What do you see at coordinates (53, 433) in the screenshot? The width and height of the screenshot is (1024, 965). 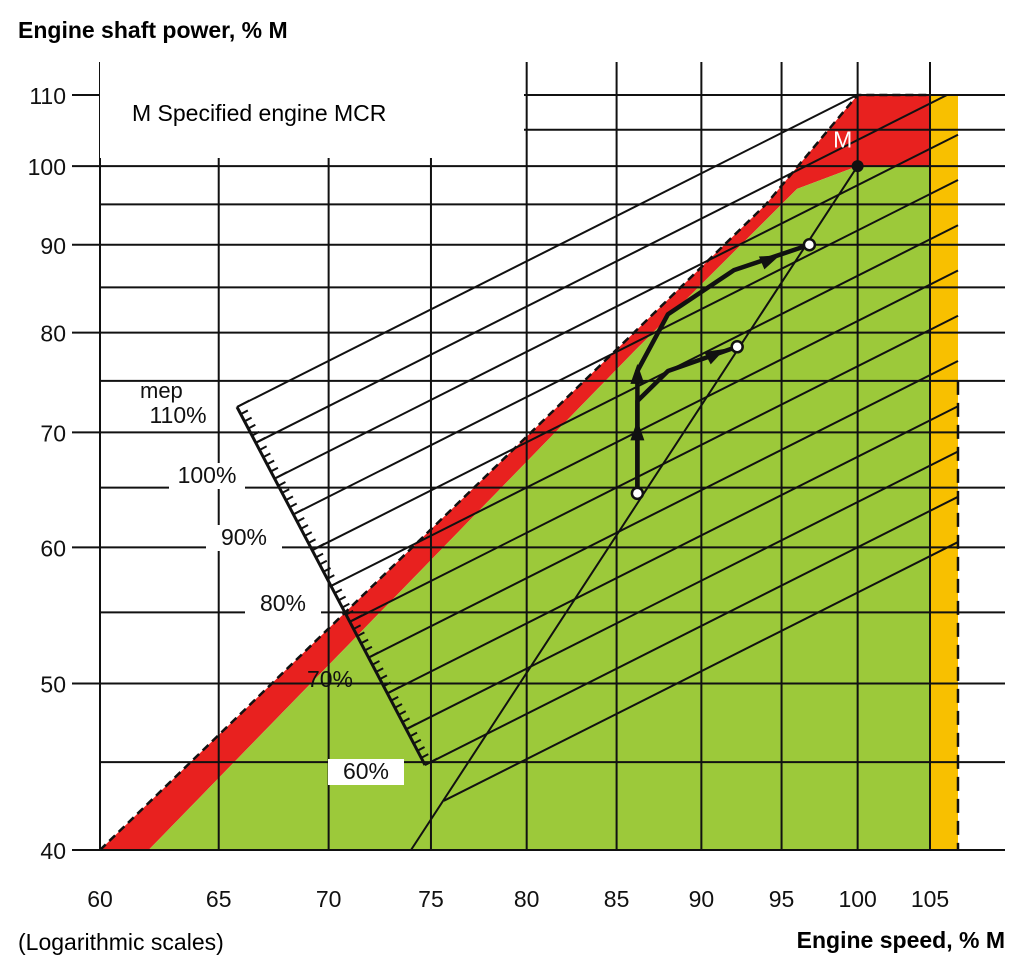 I see `y-tick-label: 70` at bounding box center [53, 433].